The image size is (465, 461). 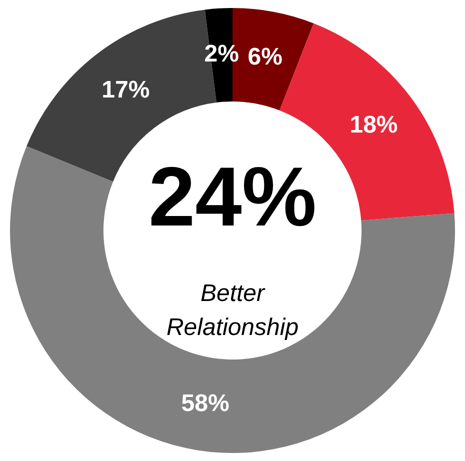 I want to click on data-label: 17%, so click(x=126, y=90).